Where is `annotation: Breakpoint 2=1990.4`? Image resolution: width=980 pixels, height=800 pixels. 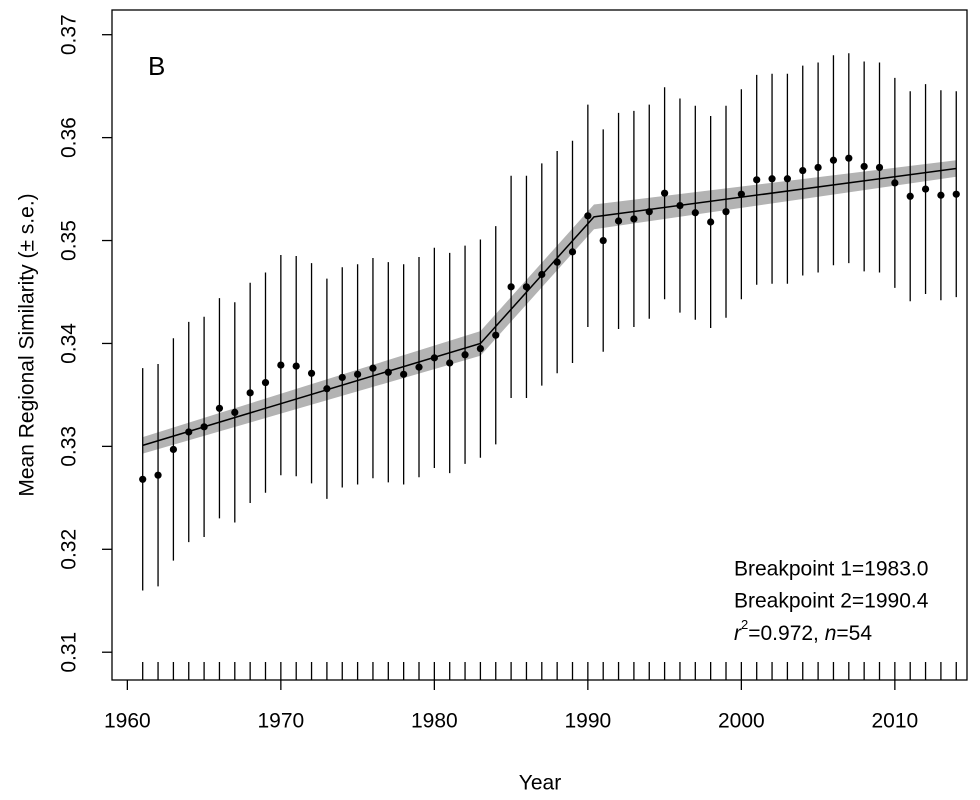 annotation: Breakpoint 2=1990.4 is located at coordinates (831, 601).